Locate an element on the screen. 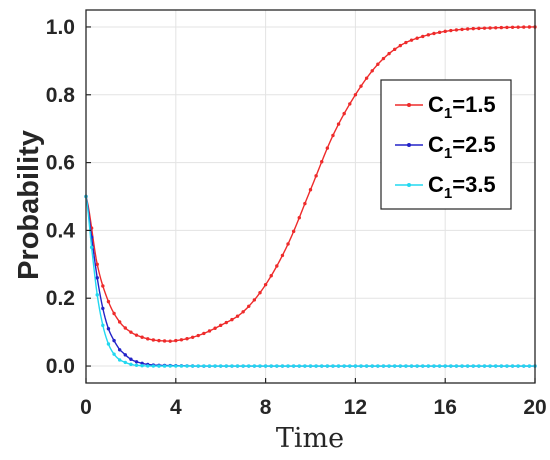 The height and width of the screenshot is (460, 550). x-tick-label: 12 is located at coordinates (355, 407).